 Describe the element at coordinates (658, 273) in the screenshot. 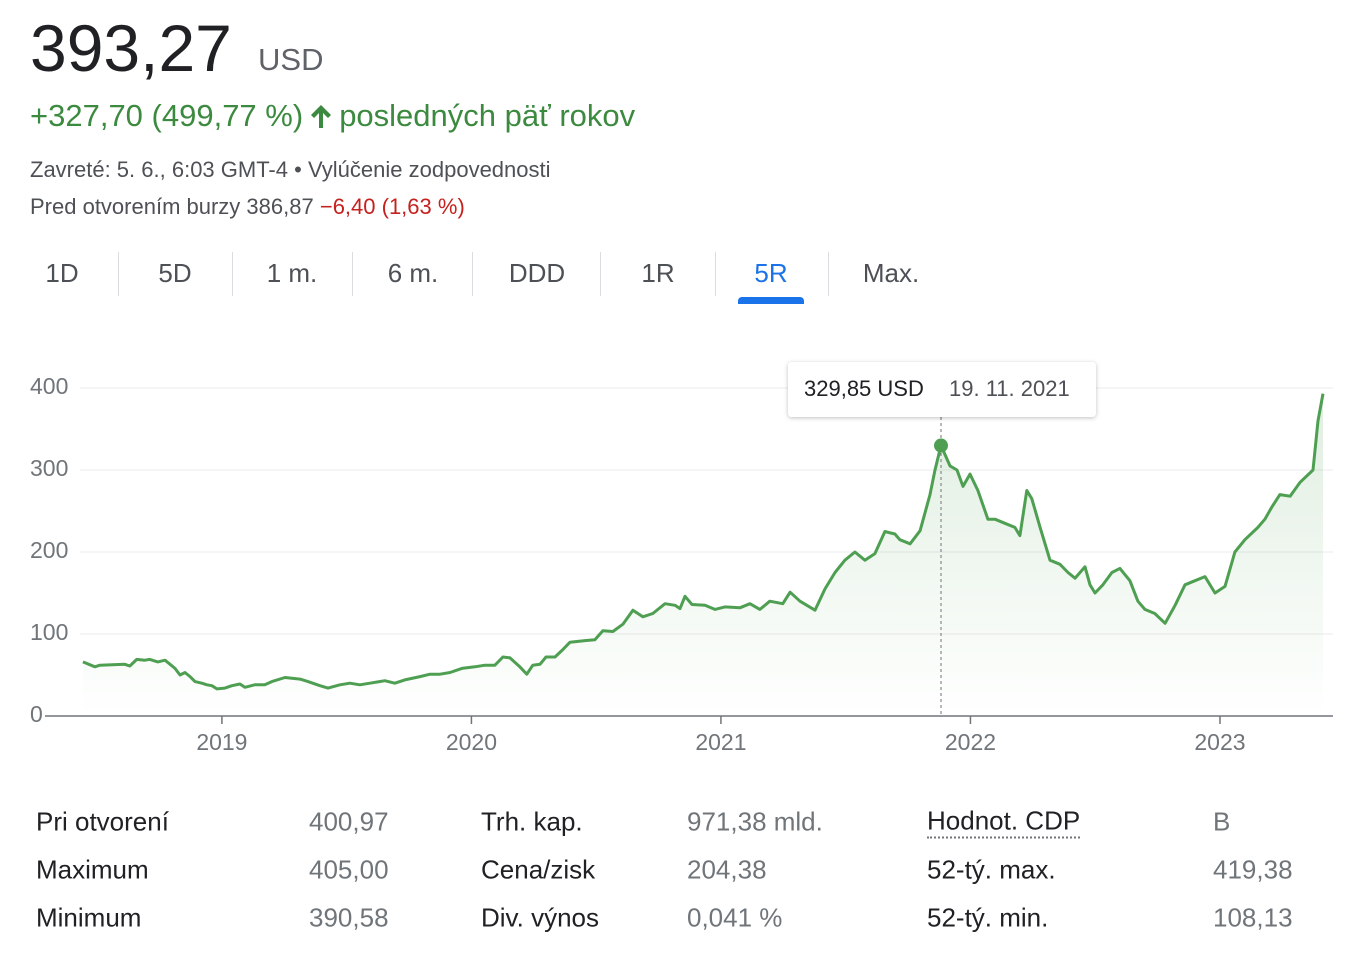

I see `tab: 1R` at that location.